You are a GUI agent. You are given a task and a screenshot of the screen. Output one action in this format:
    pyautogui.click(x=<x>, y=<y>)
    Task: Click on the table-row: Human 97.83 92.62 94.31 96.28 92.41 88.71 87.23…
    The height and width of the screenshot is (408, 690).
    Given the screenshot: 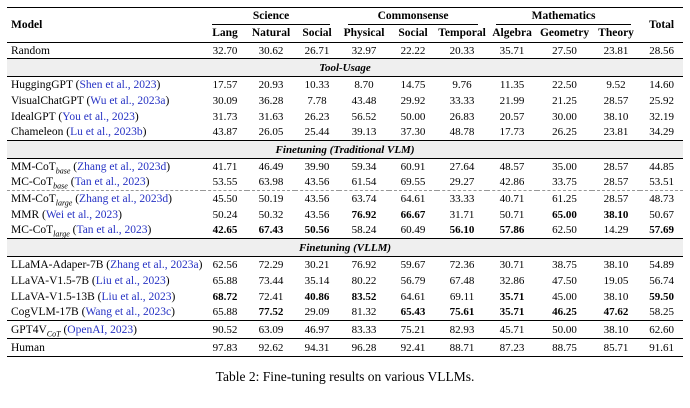 What is the action you would take?
    pyautogui.click(x=345, y=347)
    